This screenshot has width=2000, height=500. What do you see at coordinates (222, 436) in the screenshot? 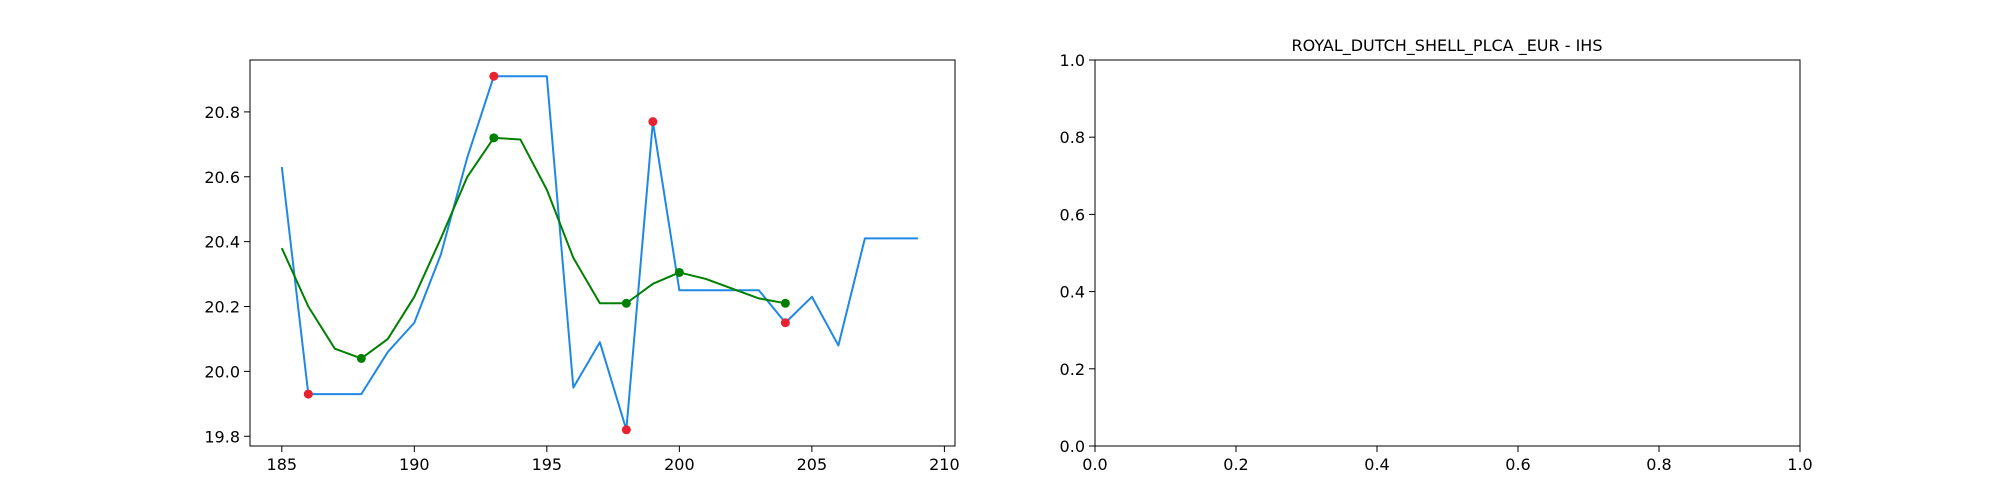
I see `left-chart-y-tick-label: 19.8` at bounding box center [222, 436].